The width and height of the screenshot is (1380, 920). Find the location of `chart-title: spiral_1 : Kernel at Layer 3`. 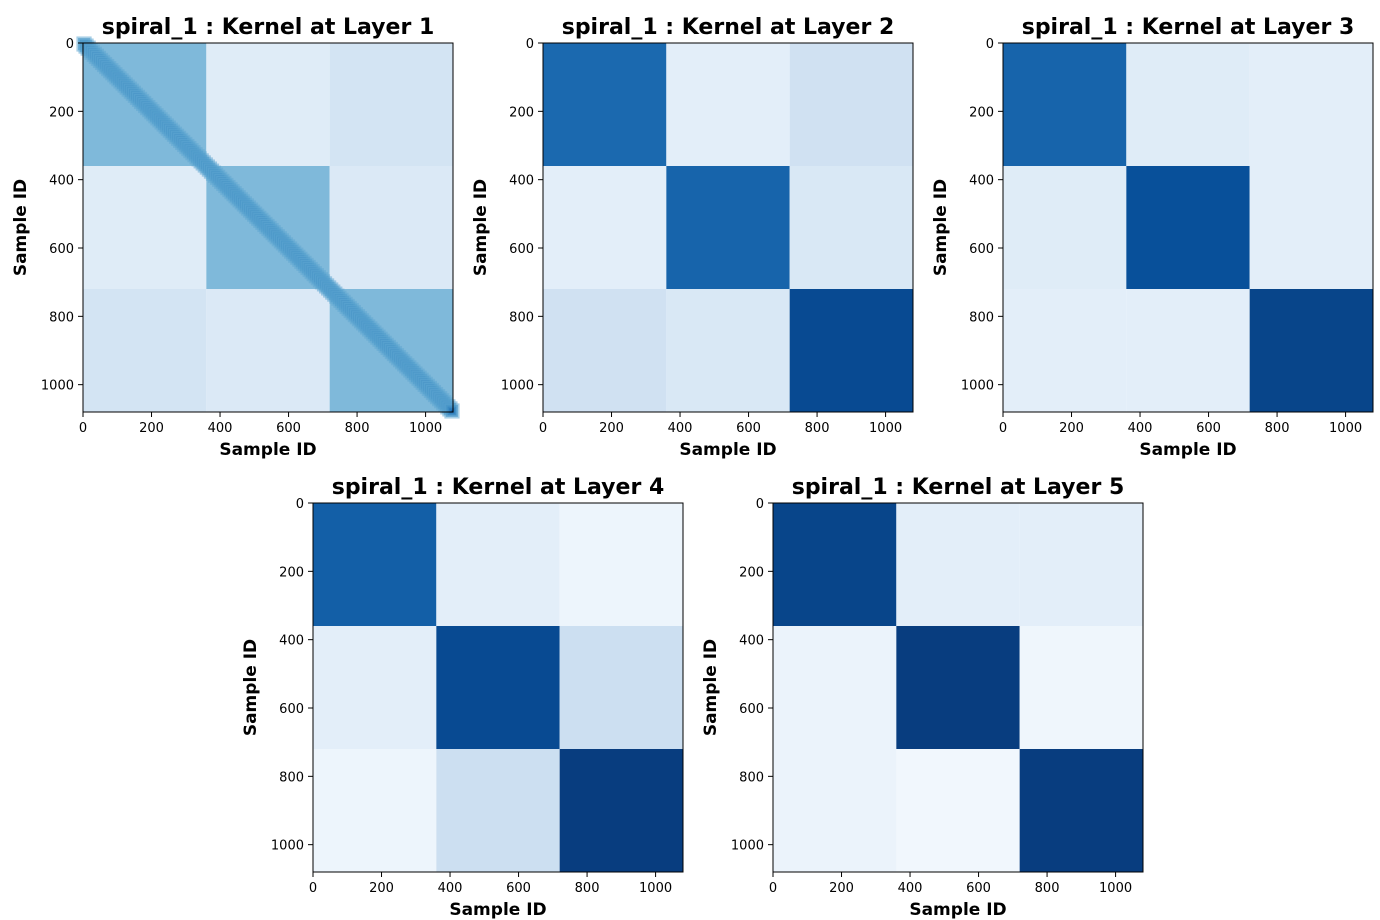

chart-title: spiral_1 : Kernel at Layer 3 is located at coordinates (1188, 27).